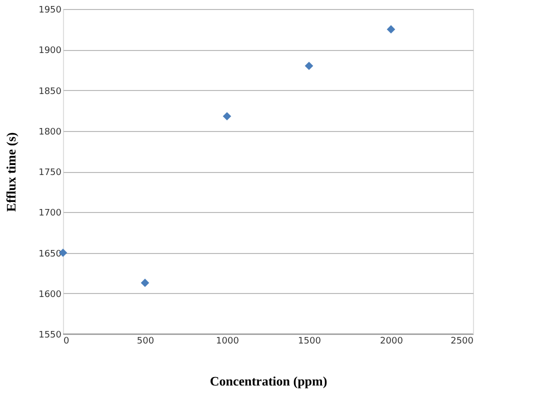 The width and height of the screenshot is (536, 418). I want to click on y-tick-label: 1850, so click(50, 91).